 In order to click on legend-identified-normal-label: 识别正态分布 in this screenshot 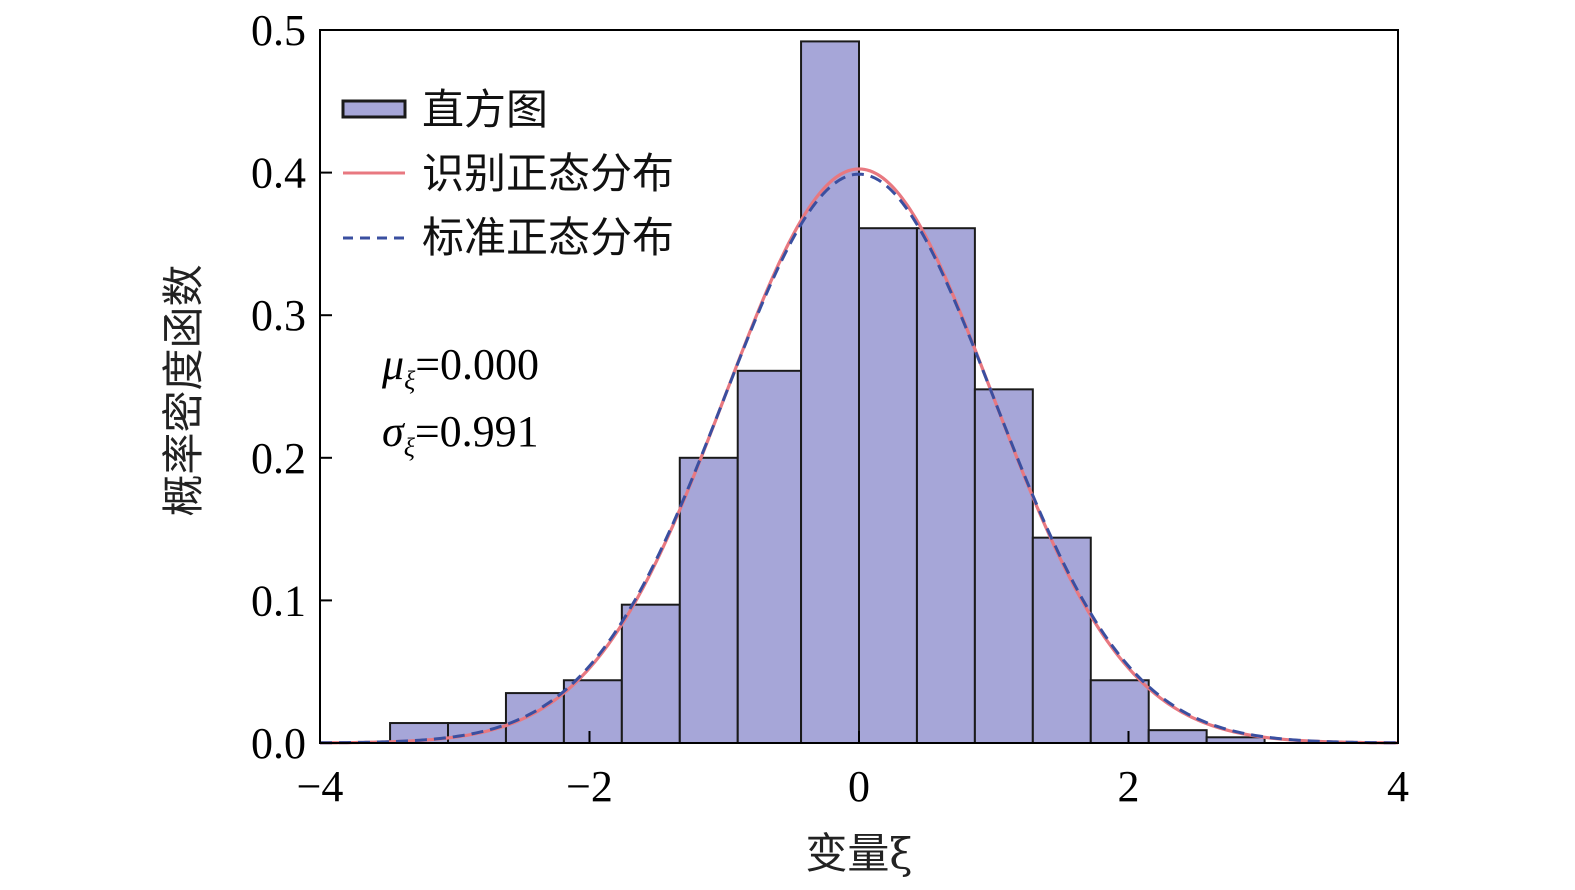, I will do `click(548, 173)`.